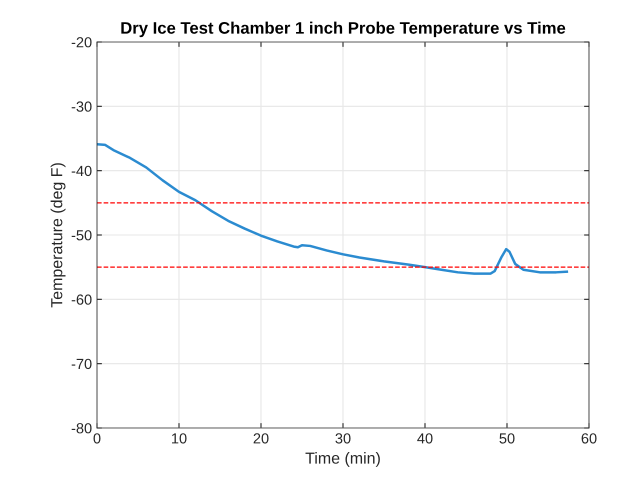 This screenshot has width=644, height=479. Describe the element at coordinates (507, 438) in the screenshot. I see `x-tick-label: 50` at that location.